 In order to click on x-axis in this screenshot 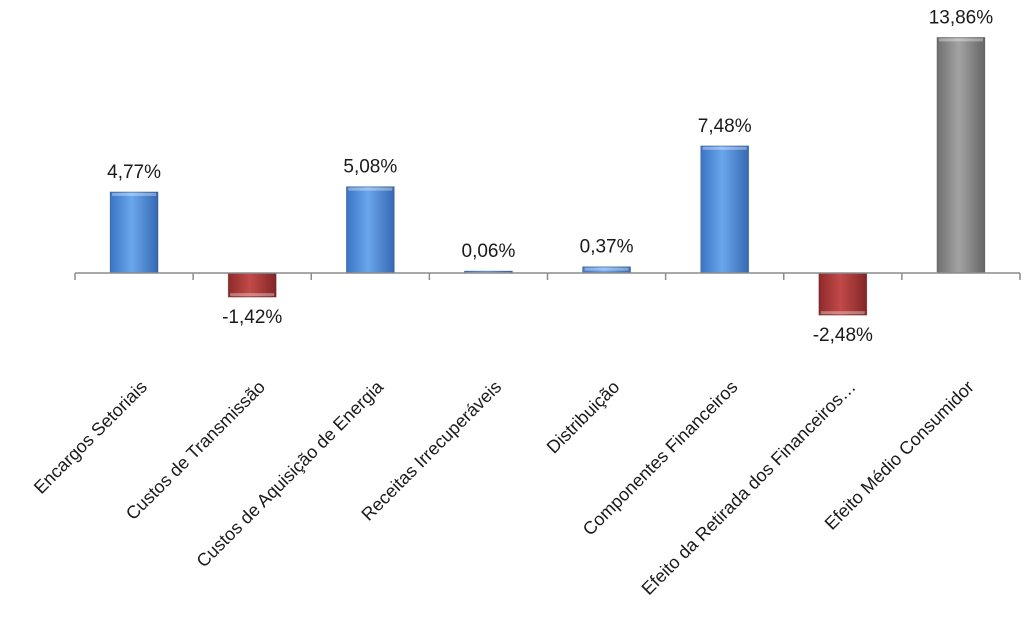, I will do `click(547, 276)`.